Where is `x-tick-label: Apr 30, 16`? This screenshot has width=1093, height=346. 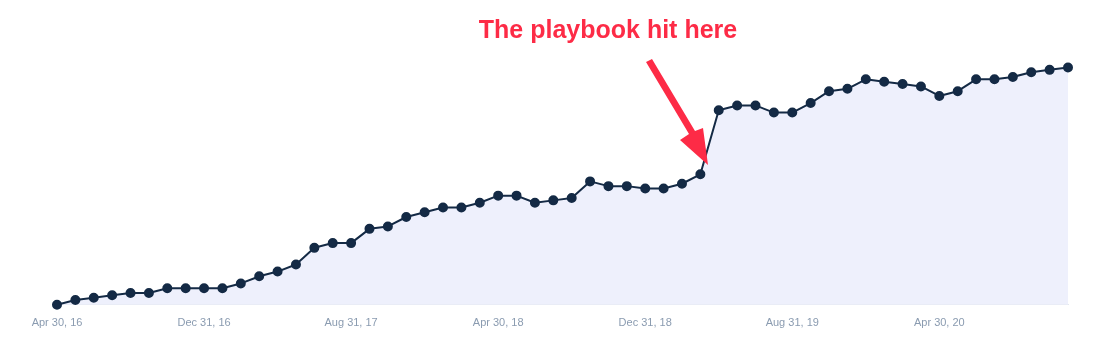 x-tick-label: Apr 30, 16 is located at coordinates (57, 322).